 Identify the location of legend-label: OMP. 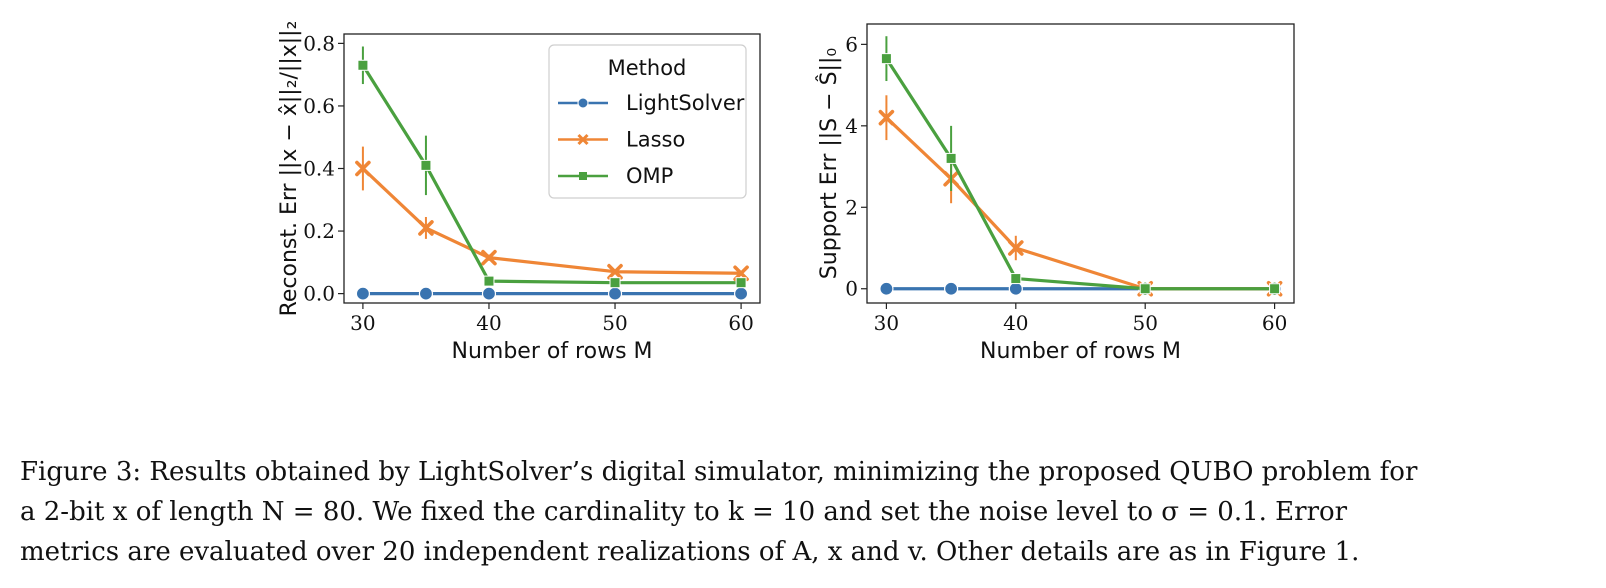
(649, 176).